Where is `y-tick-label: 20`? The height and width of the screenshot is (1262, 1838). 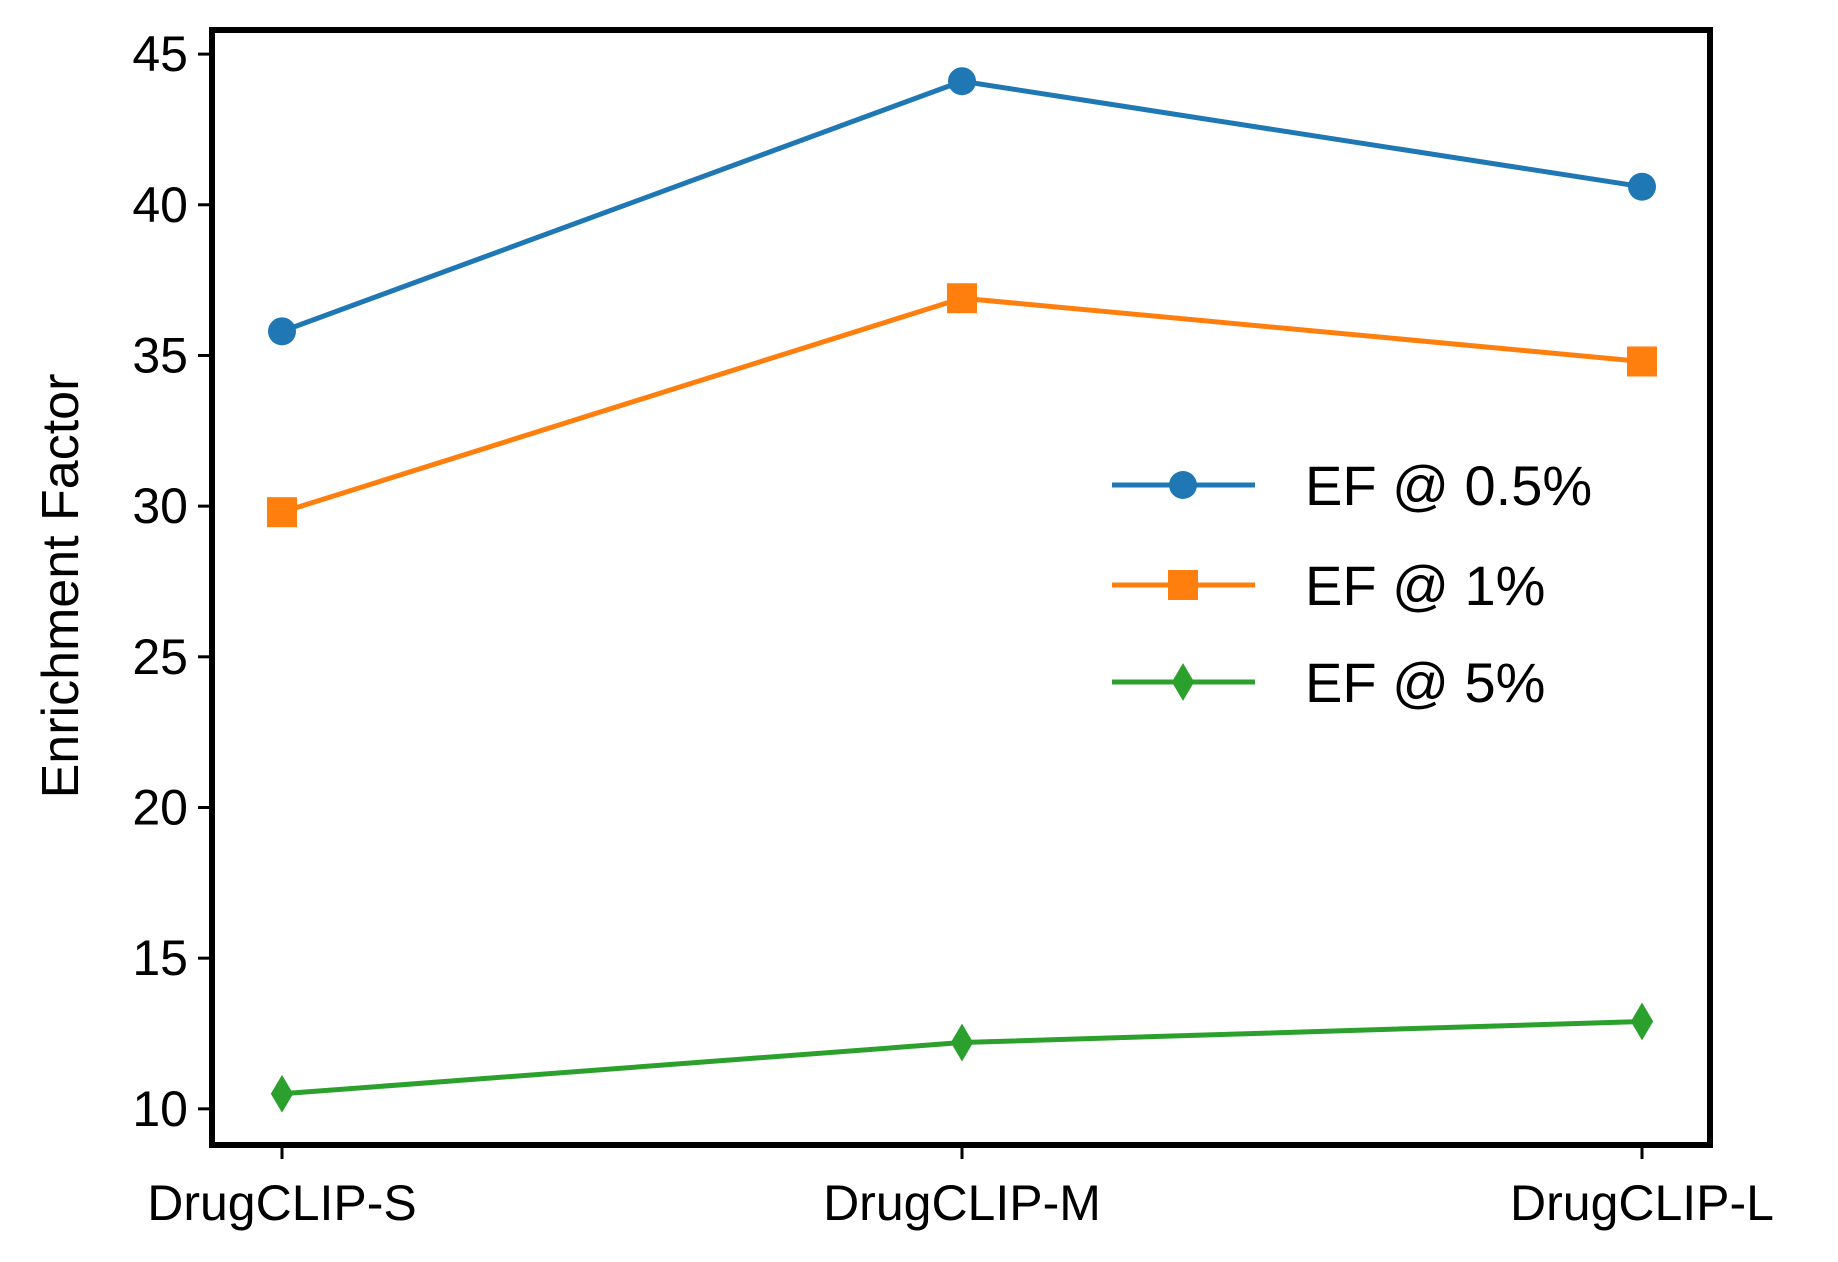
y-tick-label: 20 is located at coordinates (160, 807).